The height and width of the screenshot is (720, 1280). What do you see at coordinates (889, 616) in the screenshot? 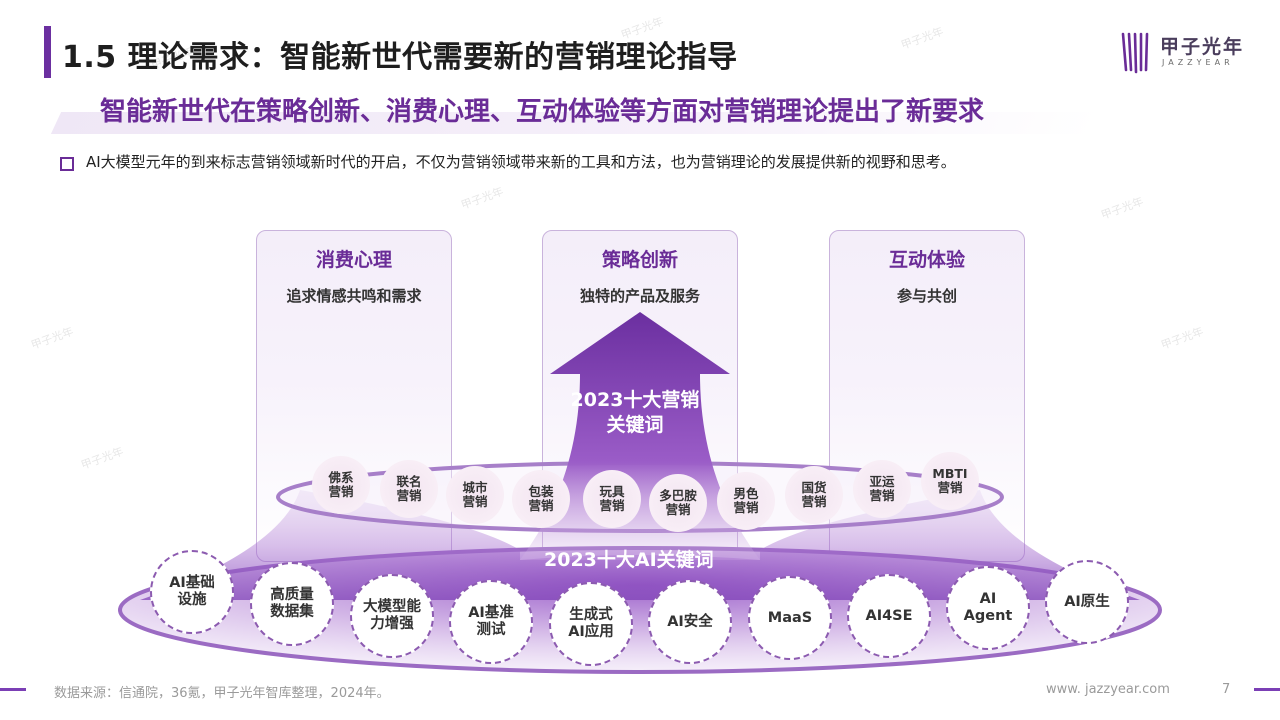
I see `ai-keyword-bubble: AI4SE` at bounding box center [889, 616].